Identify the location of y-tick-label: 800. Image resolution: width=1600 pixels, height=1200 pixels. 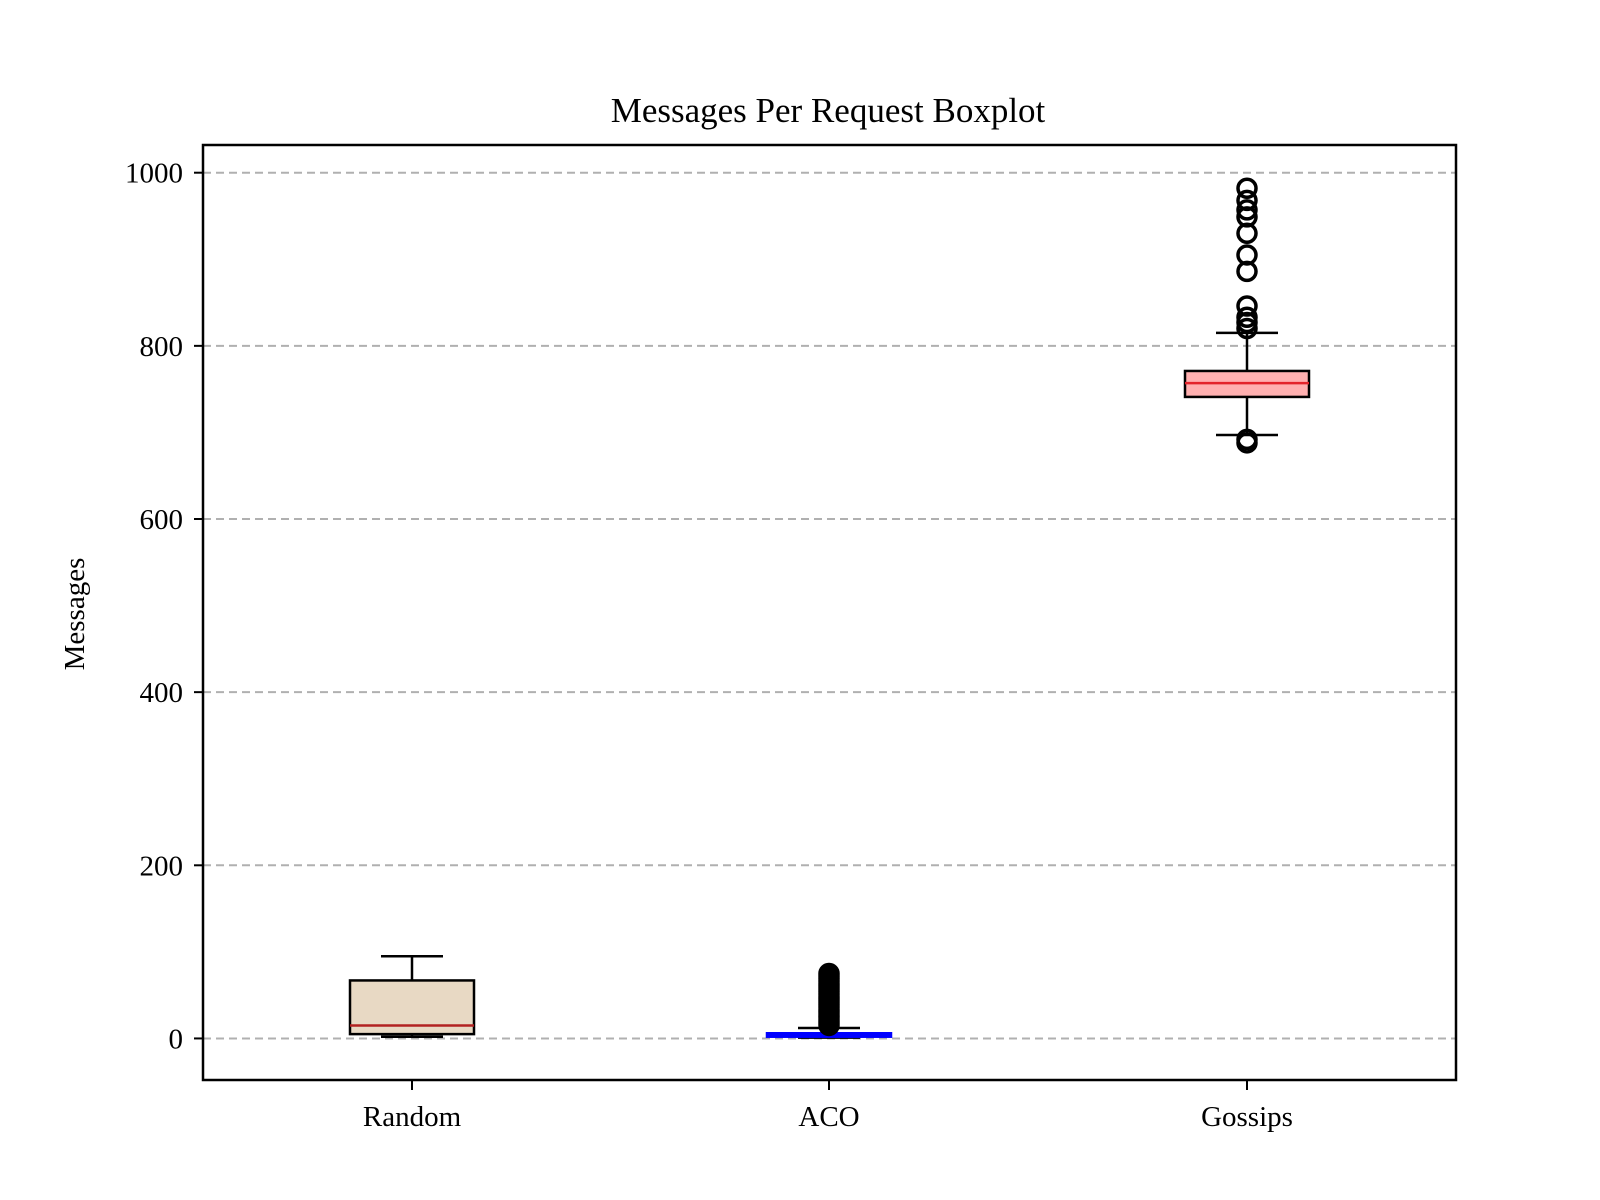
(162, 347).